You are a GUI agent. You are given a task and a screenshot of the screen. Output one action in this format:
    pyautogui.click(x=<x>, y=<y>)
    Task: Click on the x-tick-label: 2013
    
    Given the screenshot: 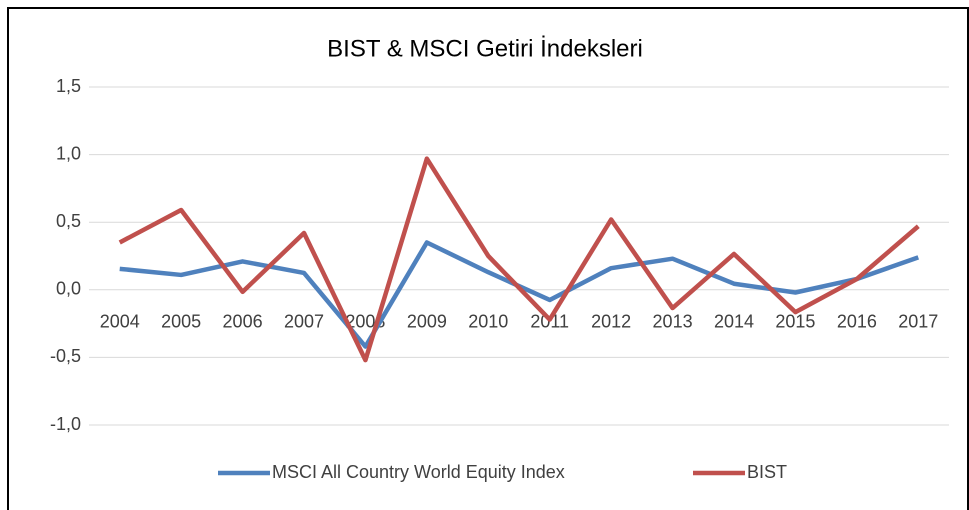 What is the action you would take?
    pyautogui.click(x=673, y=322)
    